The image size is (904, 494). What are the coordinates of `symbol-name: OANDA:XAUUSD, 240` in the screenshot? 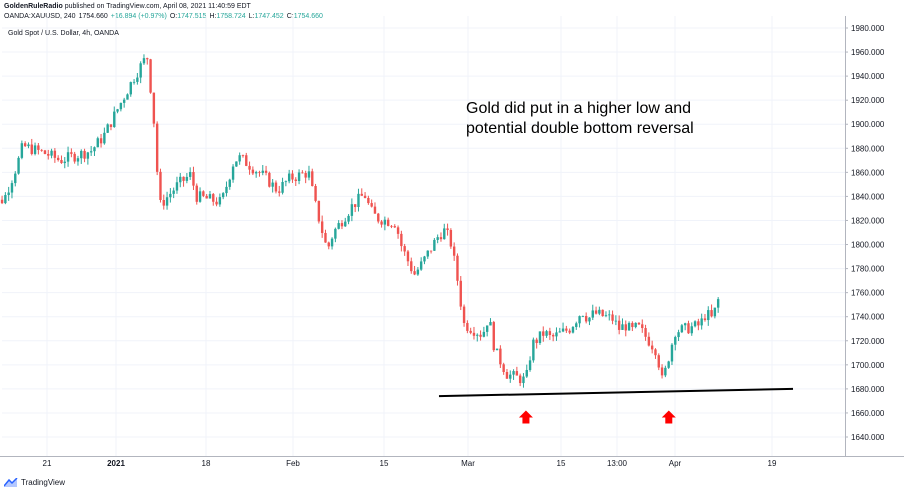 It's located at (40, 16).